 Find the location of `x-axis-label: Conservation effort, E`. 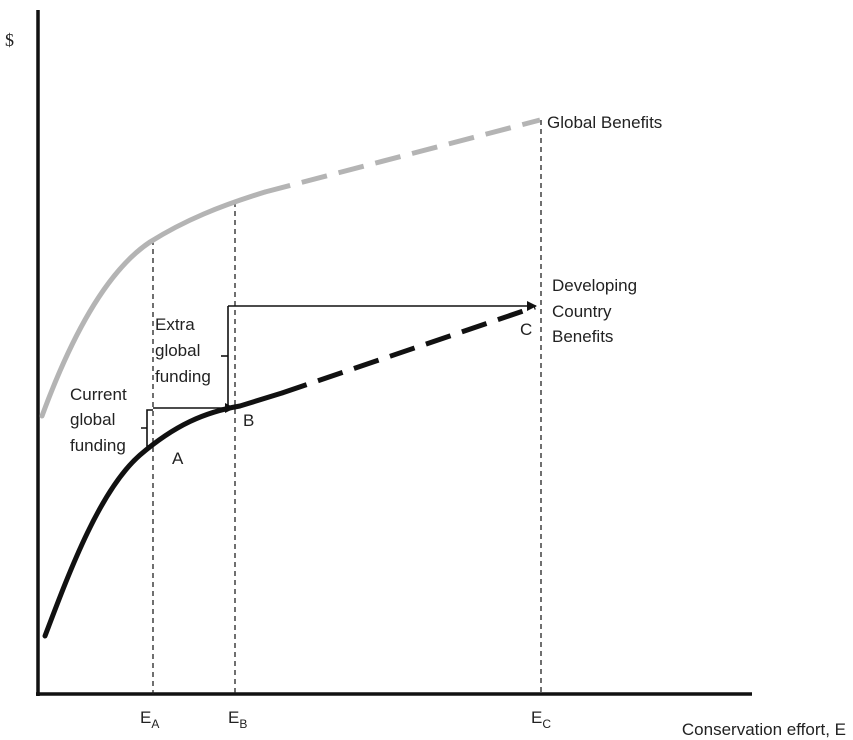

x-axis-label: Conservation effort, E is located at coordinates (764, 729).